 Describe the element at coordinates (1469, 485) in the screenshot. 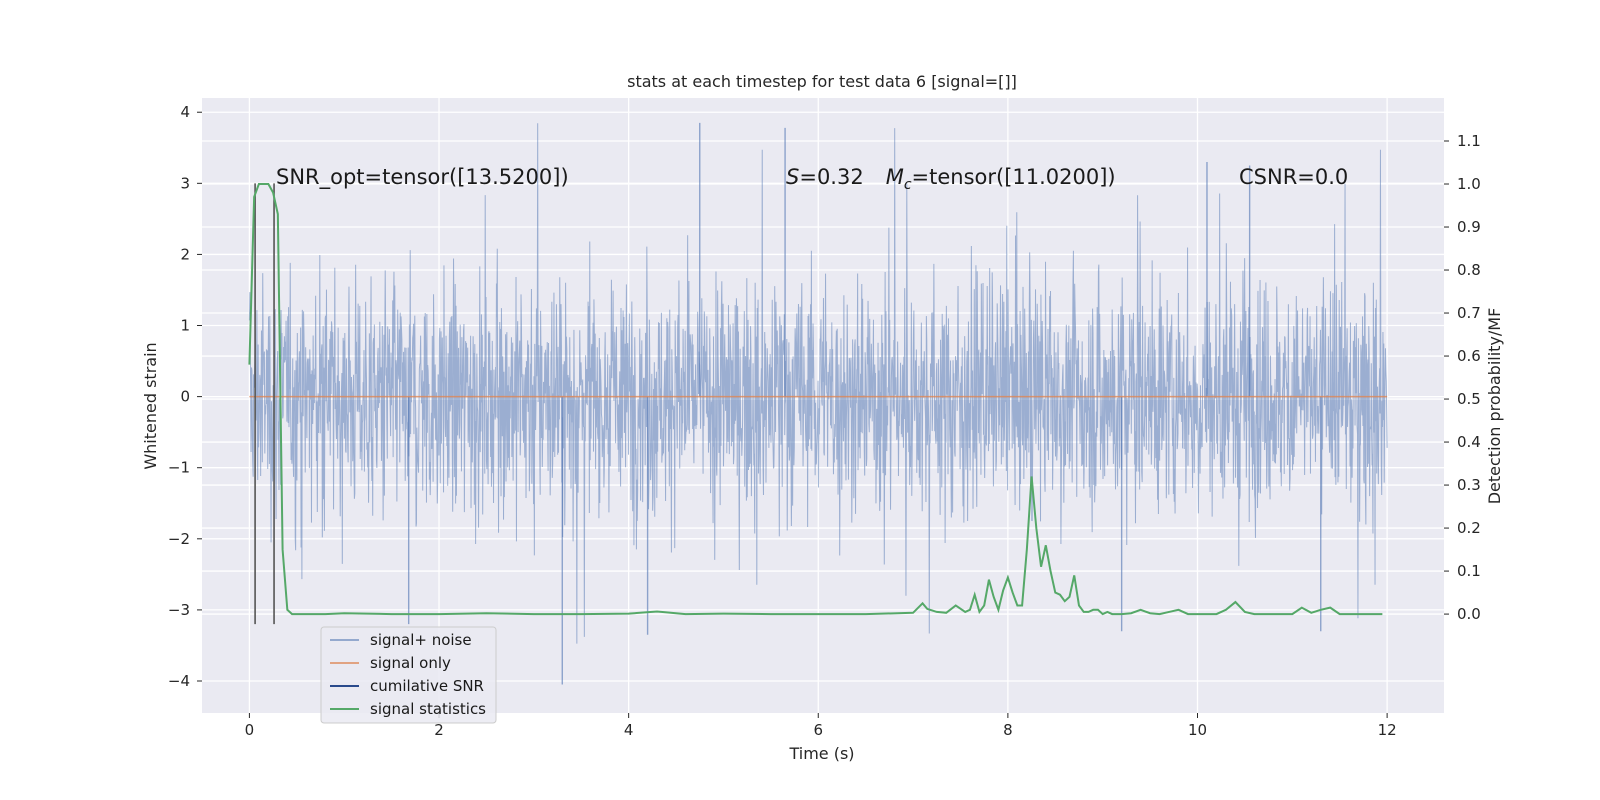

I see `y-right-tick-label: 0.3` at that location.